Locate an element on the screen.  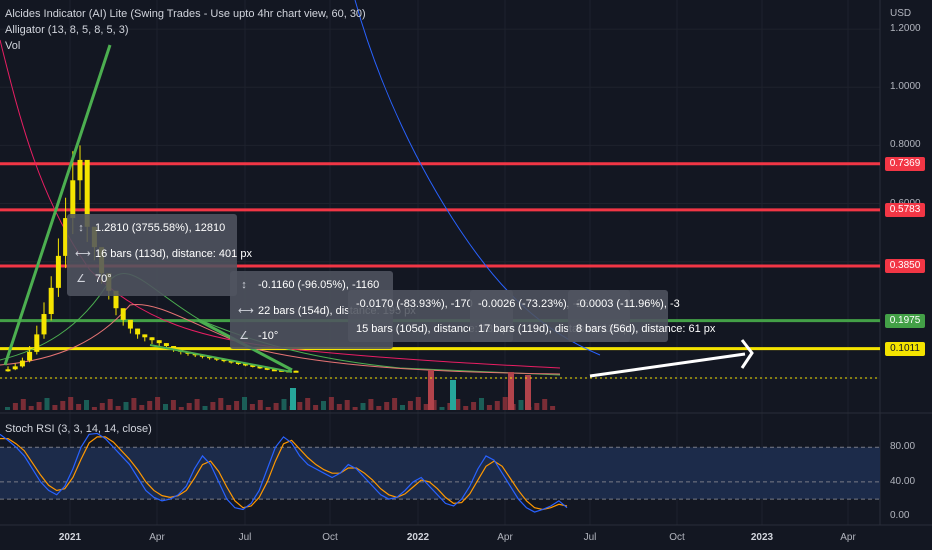
measure-row: -0.0026 (-73.23%), -26 is located at coordinates (533, 304).